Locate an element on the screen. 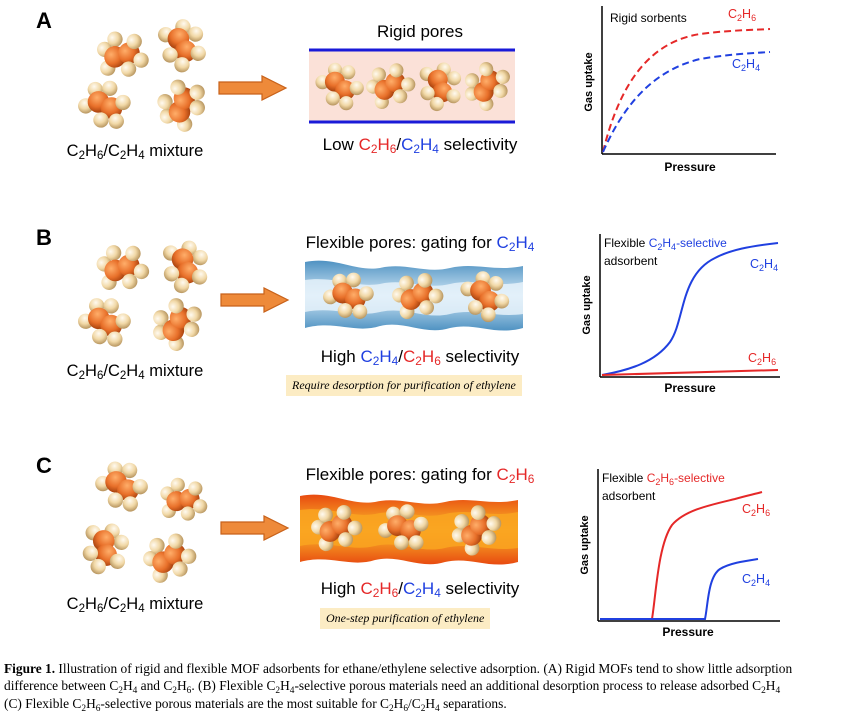 This screenshot has width=866, height=725. rigid-pore-illustration is located at coordinates (412, 86).